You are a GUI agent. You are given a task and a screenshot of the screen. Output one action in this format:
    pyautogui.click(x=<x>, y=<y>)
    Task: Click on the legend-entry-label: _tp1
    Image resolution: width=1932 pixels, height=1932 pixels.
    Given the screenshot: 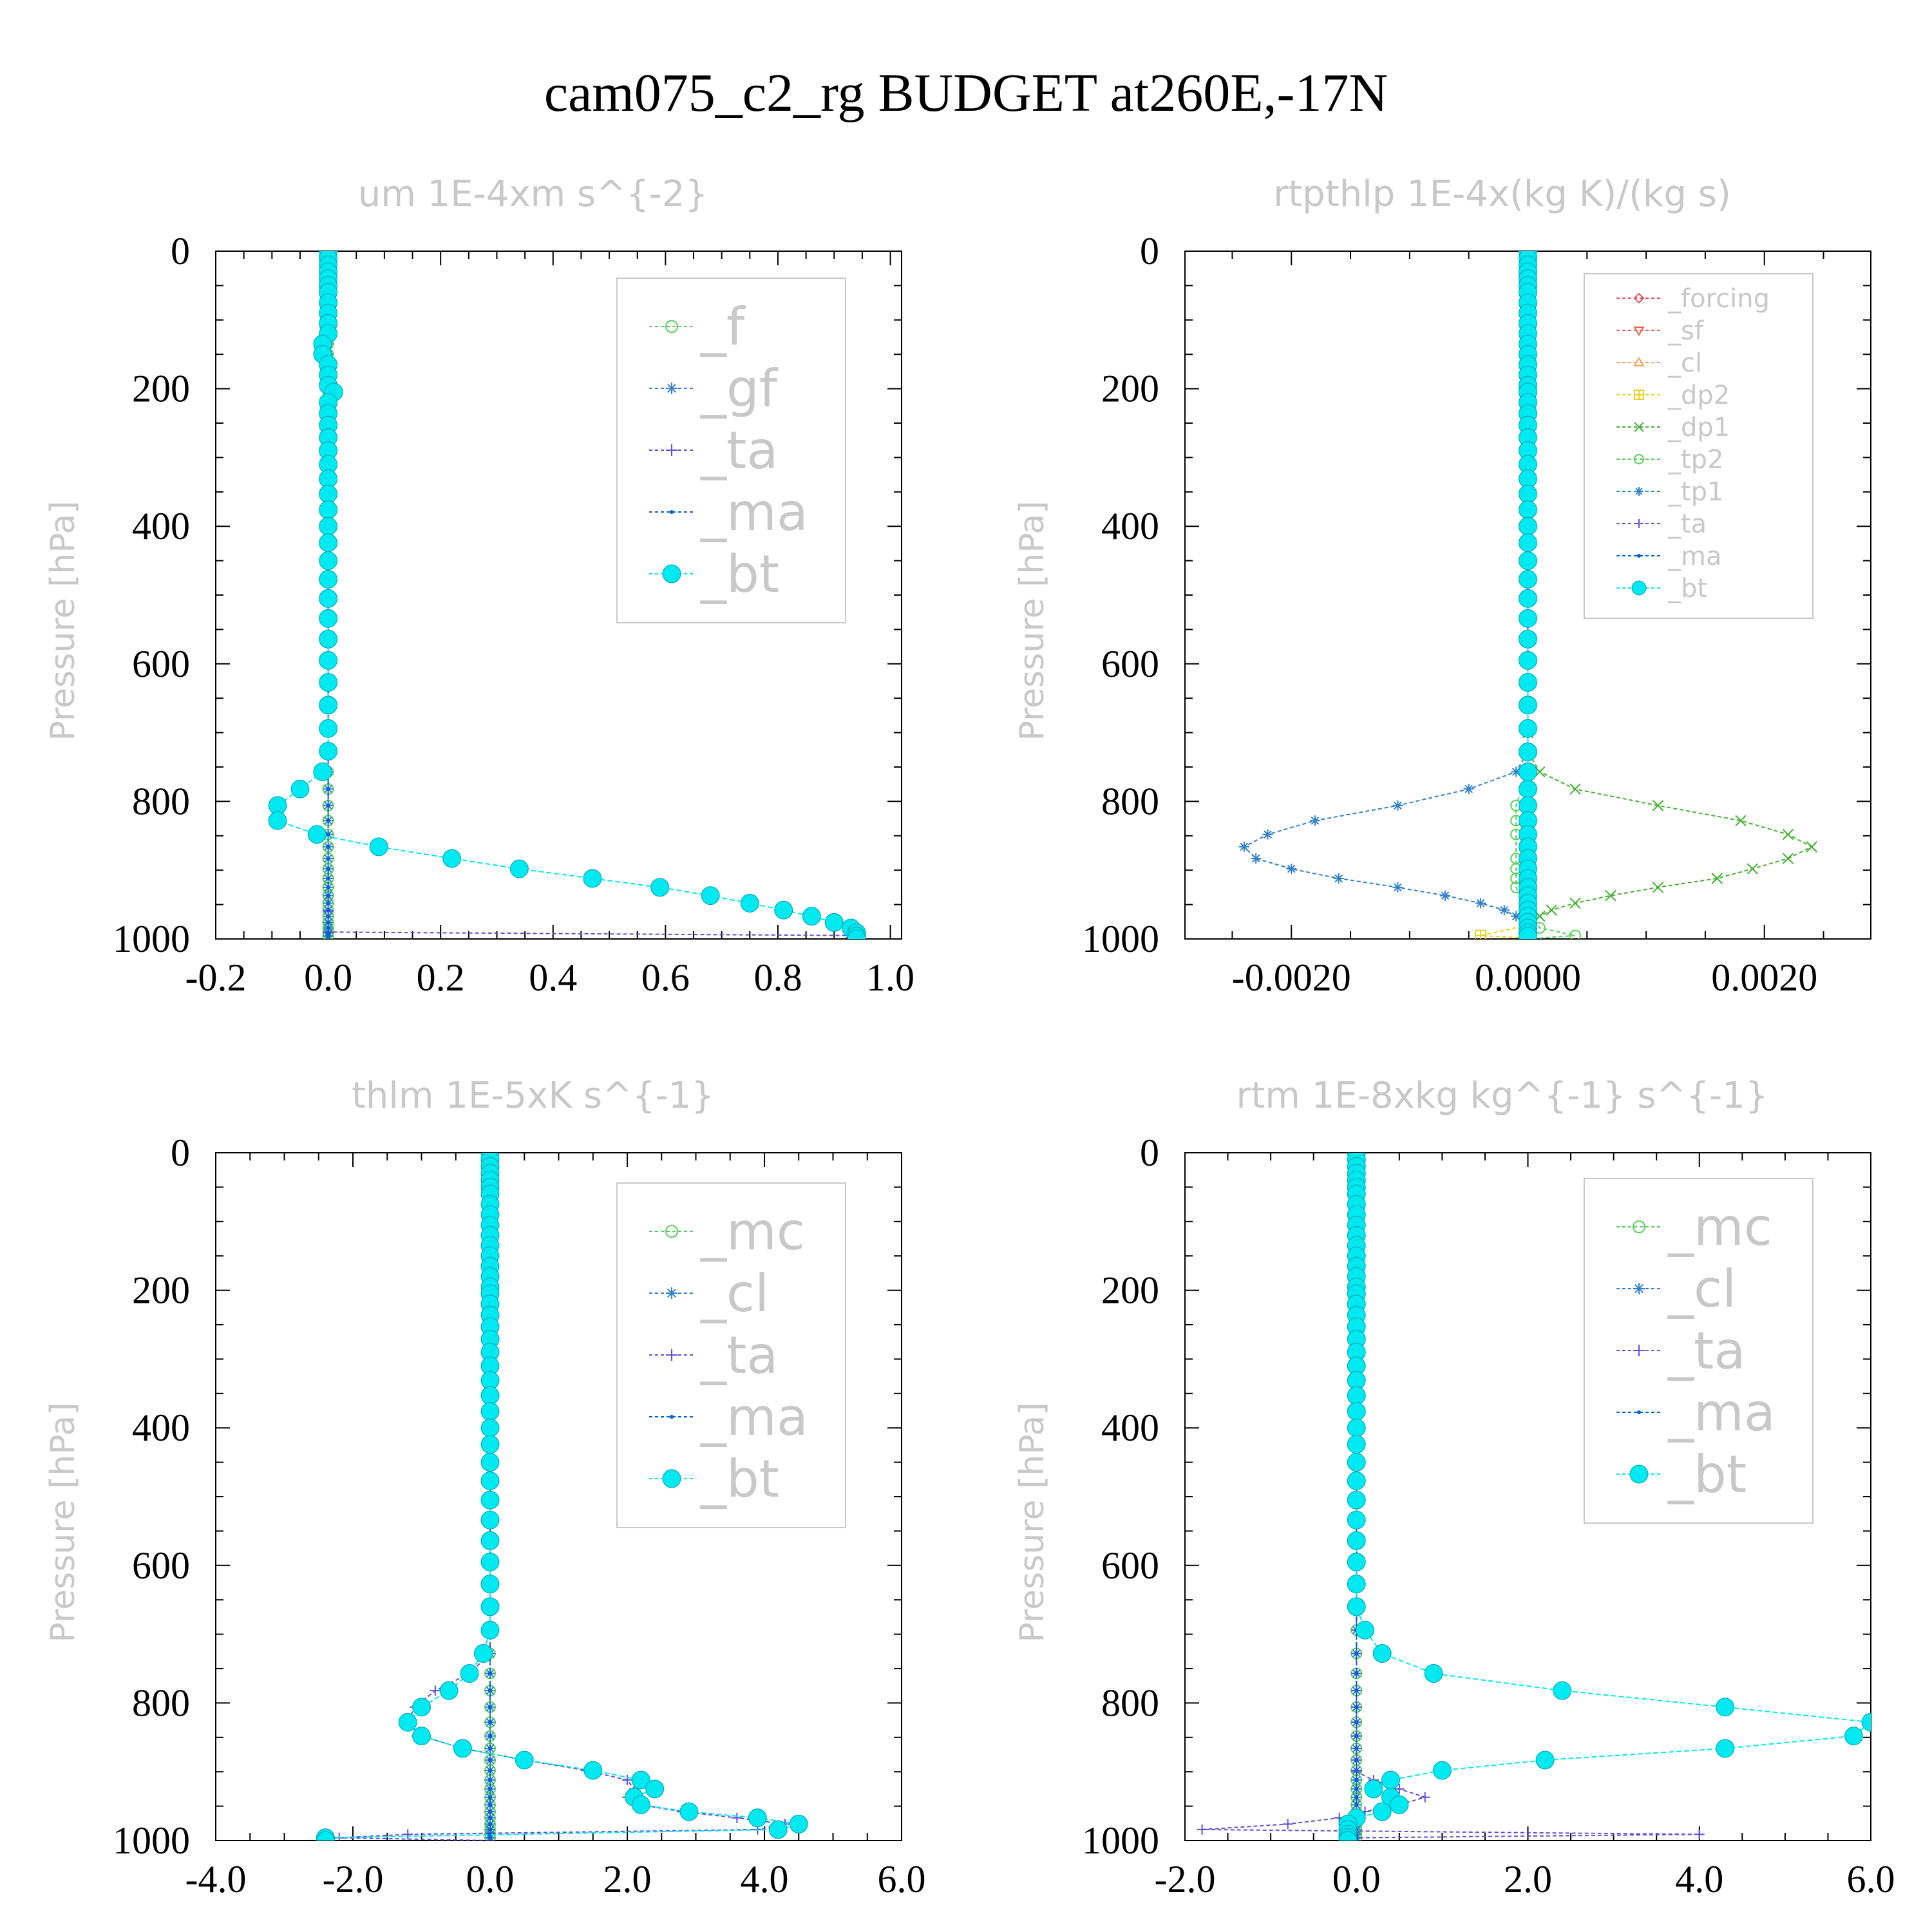 What is the action you would take?
    pyautogui.click(x=1696, y=492)
    